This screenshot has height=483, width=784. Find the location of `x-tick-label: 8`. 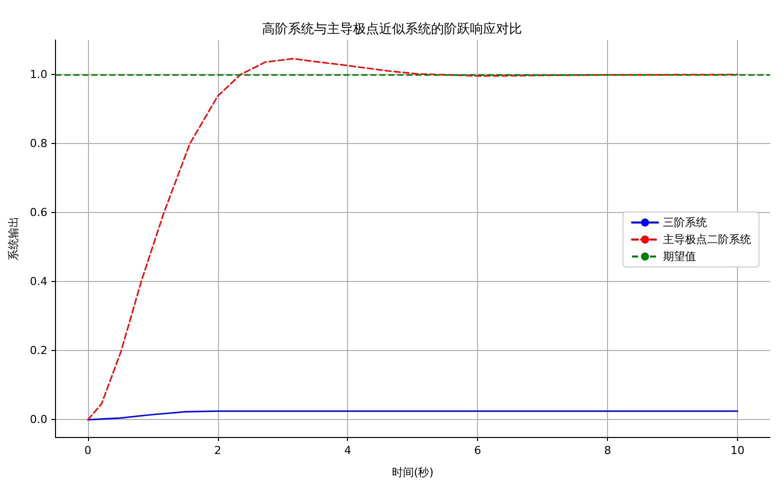

x-tick-label: 8 is located at coordinates (608, 450).